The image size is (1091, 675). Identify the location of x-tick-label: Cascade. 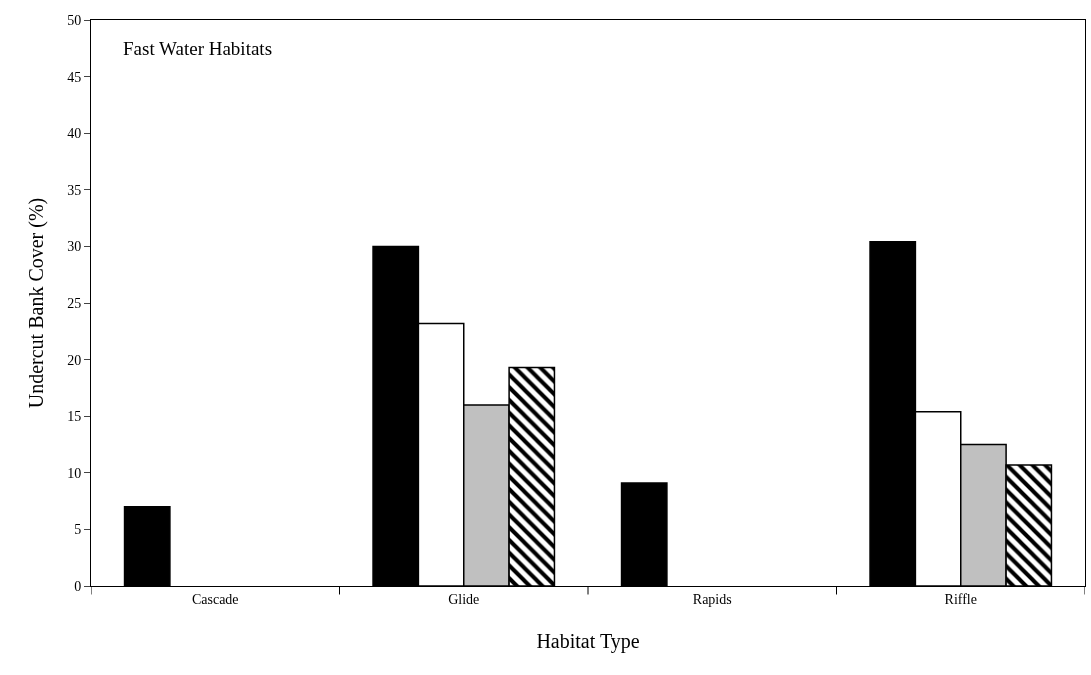
(215, 599).